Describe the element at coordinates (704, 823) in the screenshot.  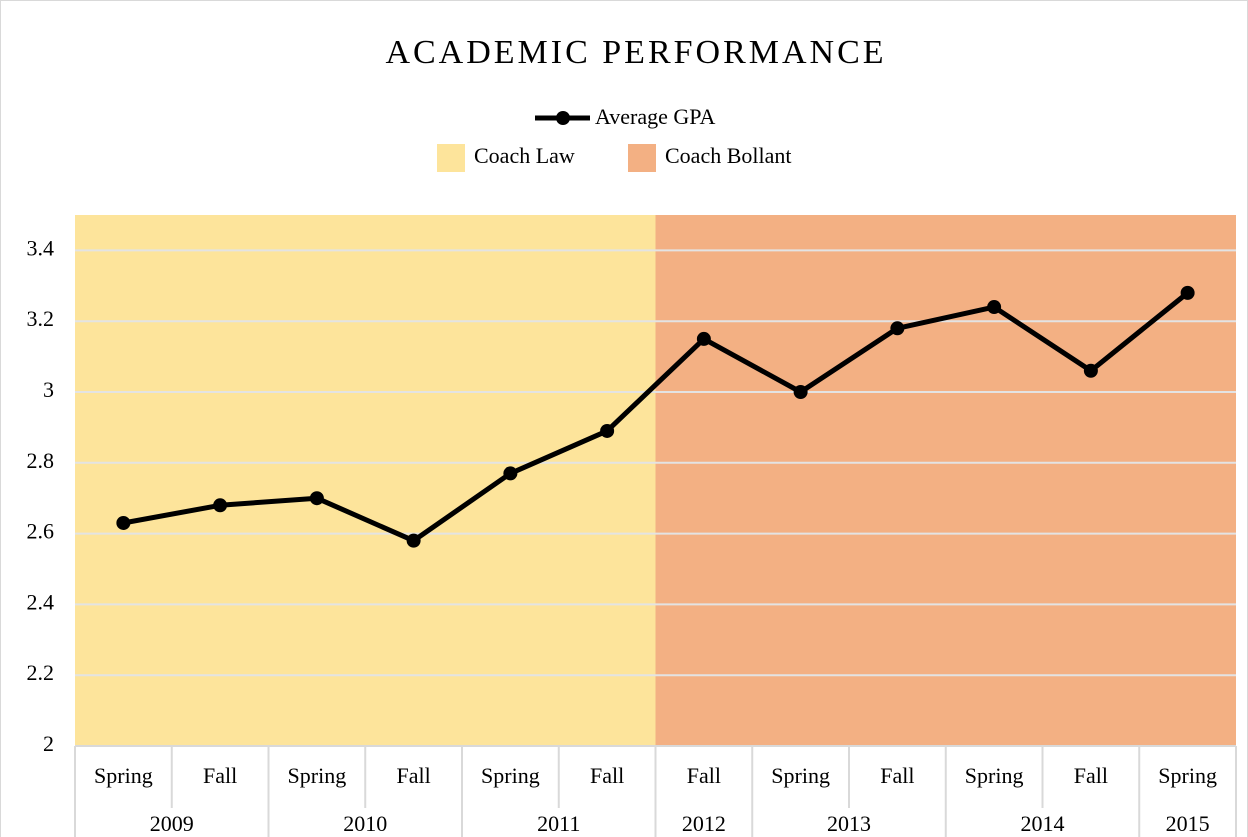
I see `x-group-label: 2012` at that location.